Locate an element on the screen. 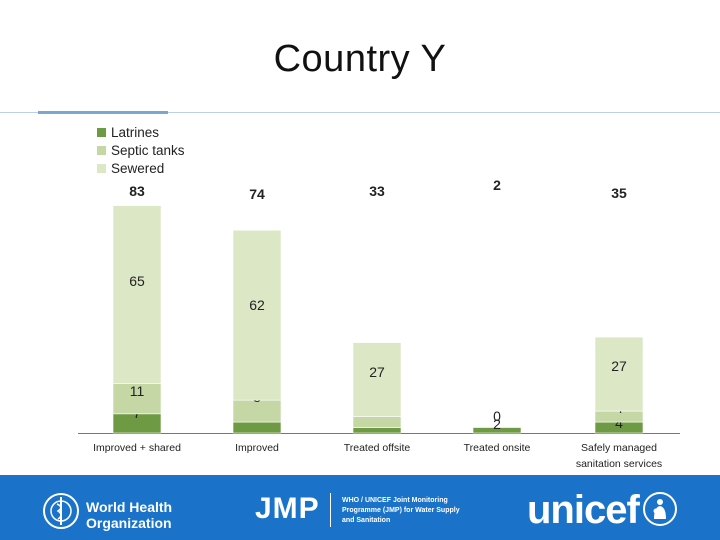 The image size is (720, 540). bar-sewered-improved-shared is located at coordinates (137, 294).